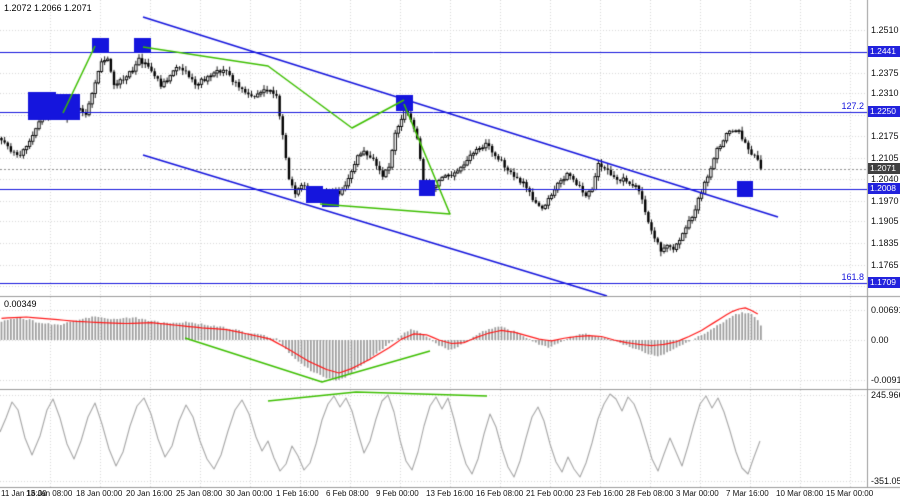  I want to click on macd-axis-label: 0.00691, so click(885, 309).